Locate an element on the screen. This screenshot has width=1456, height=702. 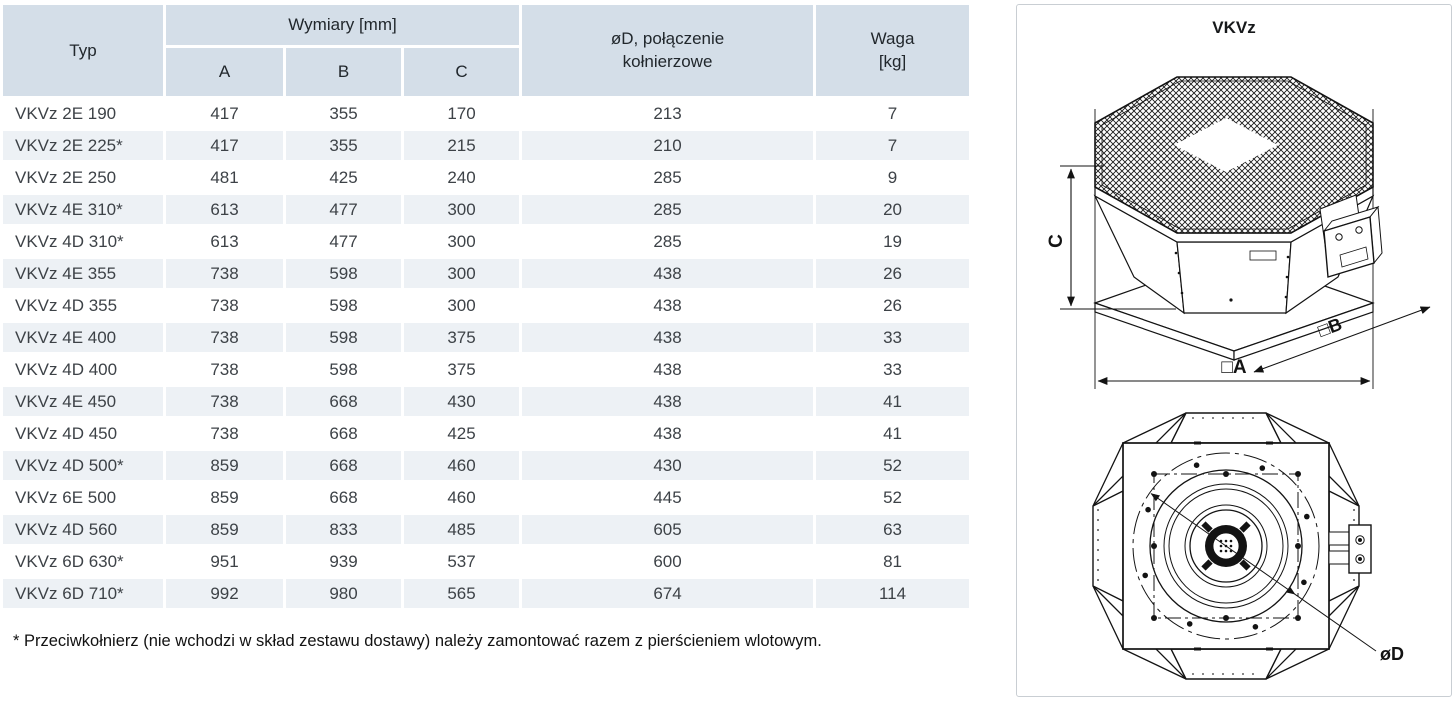
cell-b: 355 is located at coordinates (343, 145).